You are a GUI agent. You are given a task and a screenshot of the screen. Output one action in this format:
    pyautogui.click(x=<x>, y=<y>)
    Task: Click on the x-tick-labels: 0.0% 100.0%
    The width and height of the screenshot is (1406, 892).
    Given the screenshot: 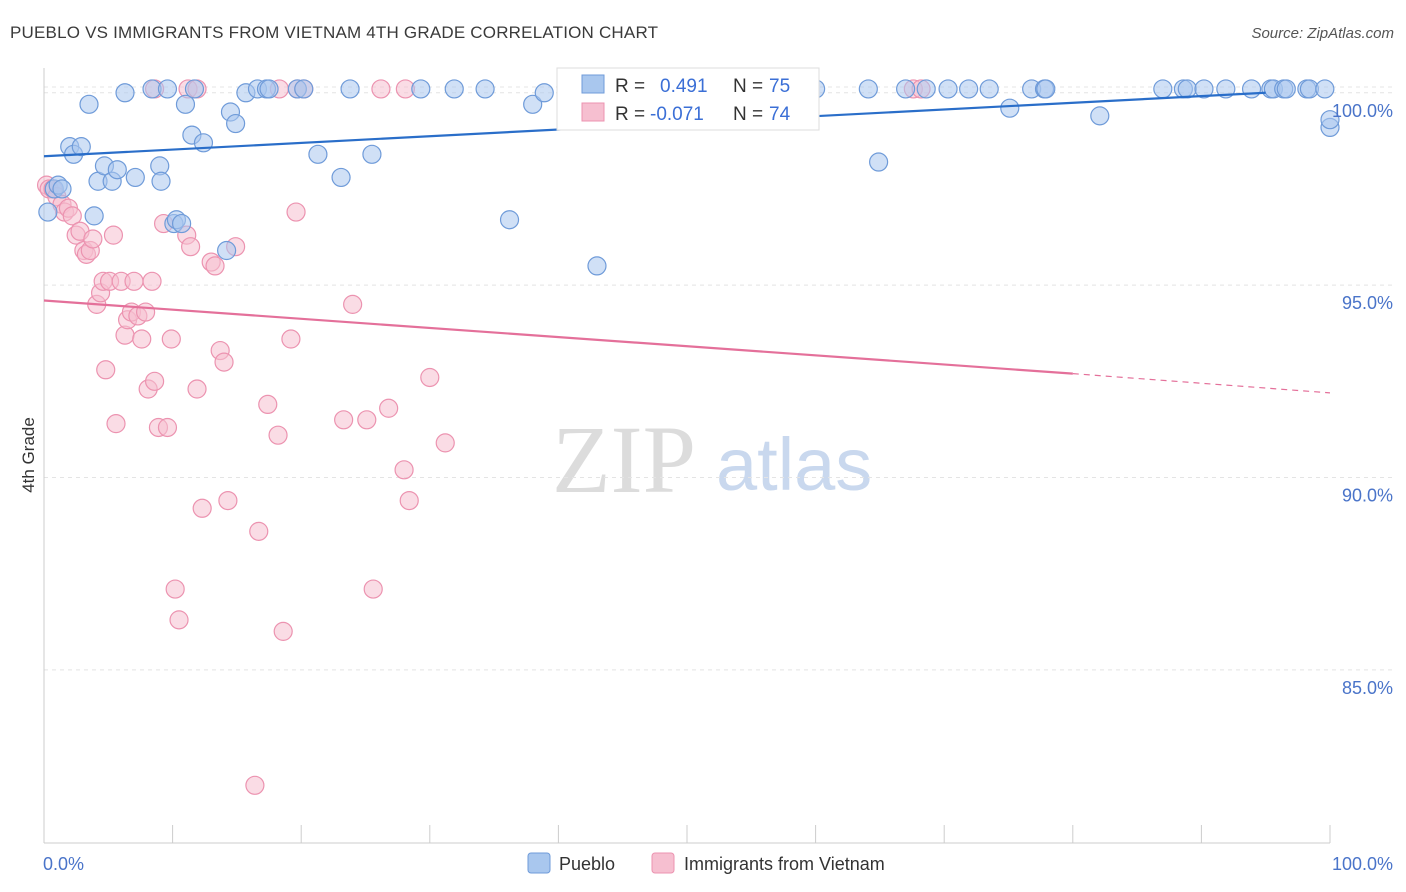 What is the action you would take?
    pyautogui.click(x=718, y=864)
    